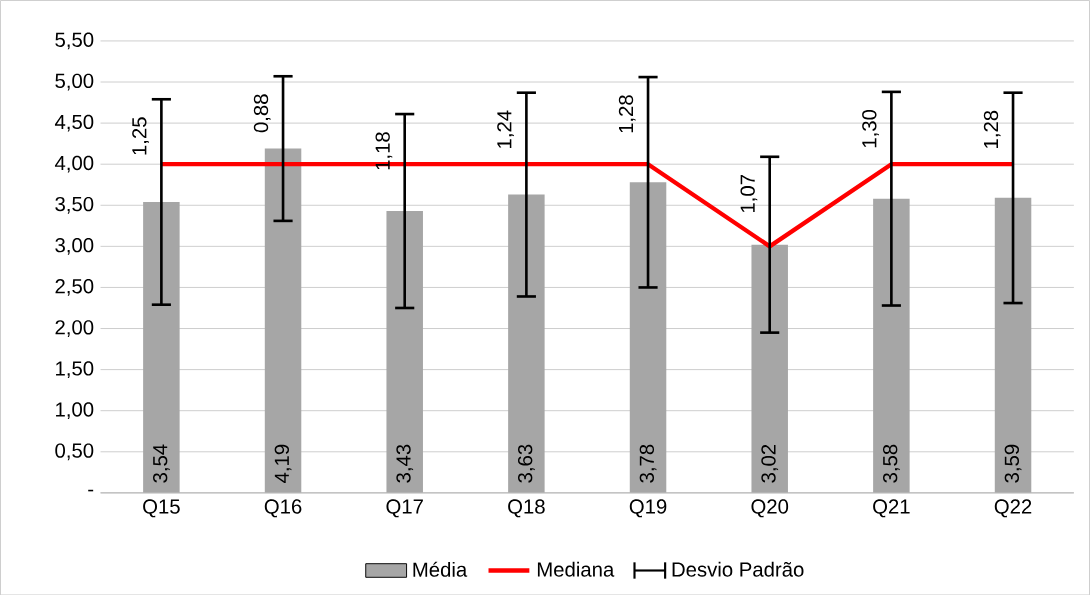  What do you see at coordinates (526, 508) in the screenshot?
I see `x-tick-label: Q18` at bounding box center [526, 508].